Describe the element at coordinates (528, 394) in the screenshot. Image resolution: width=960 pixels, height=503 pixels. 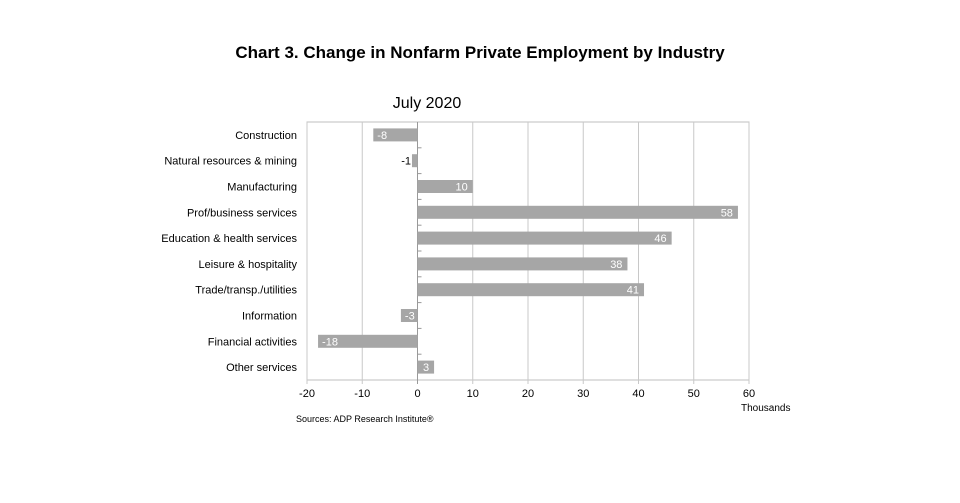
I see `x-tick-label: 20` at that location.